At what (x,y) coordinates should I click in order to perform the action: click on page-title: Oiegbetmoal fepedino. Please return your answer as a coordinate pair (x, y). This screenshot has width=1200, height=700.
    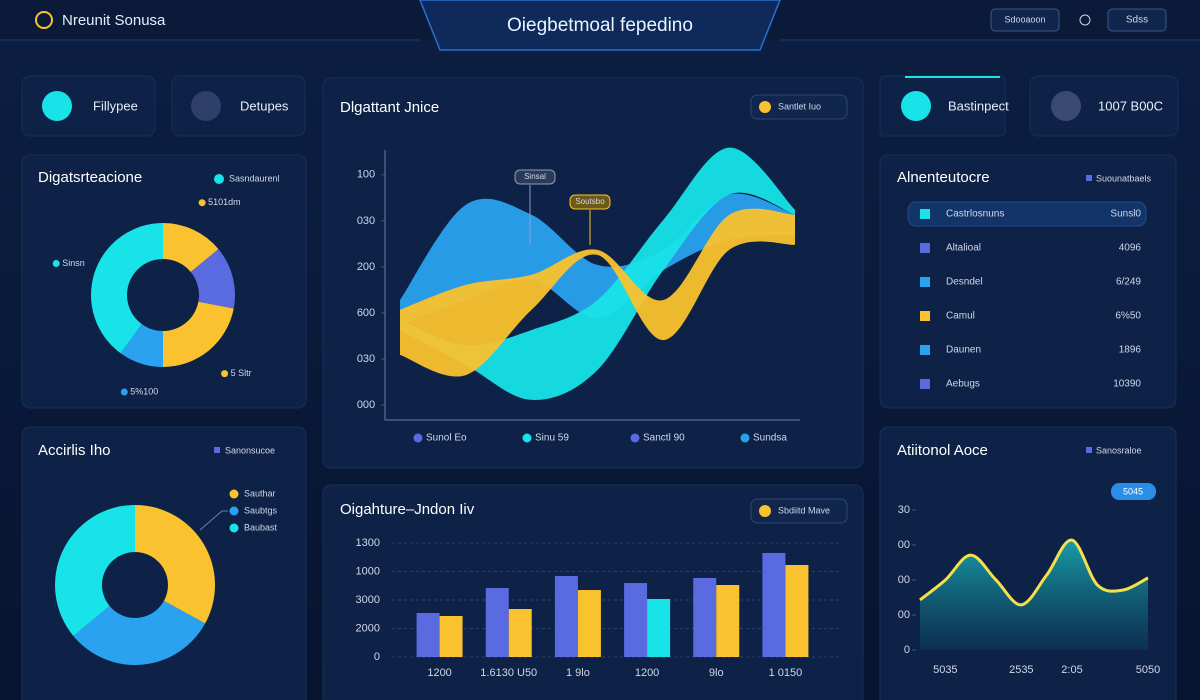
    Looking at the image, I should click on (600, 25).